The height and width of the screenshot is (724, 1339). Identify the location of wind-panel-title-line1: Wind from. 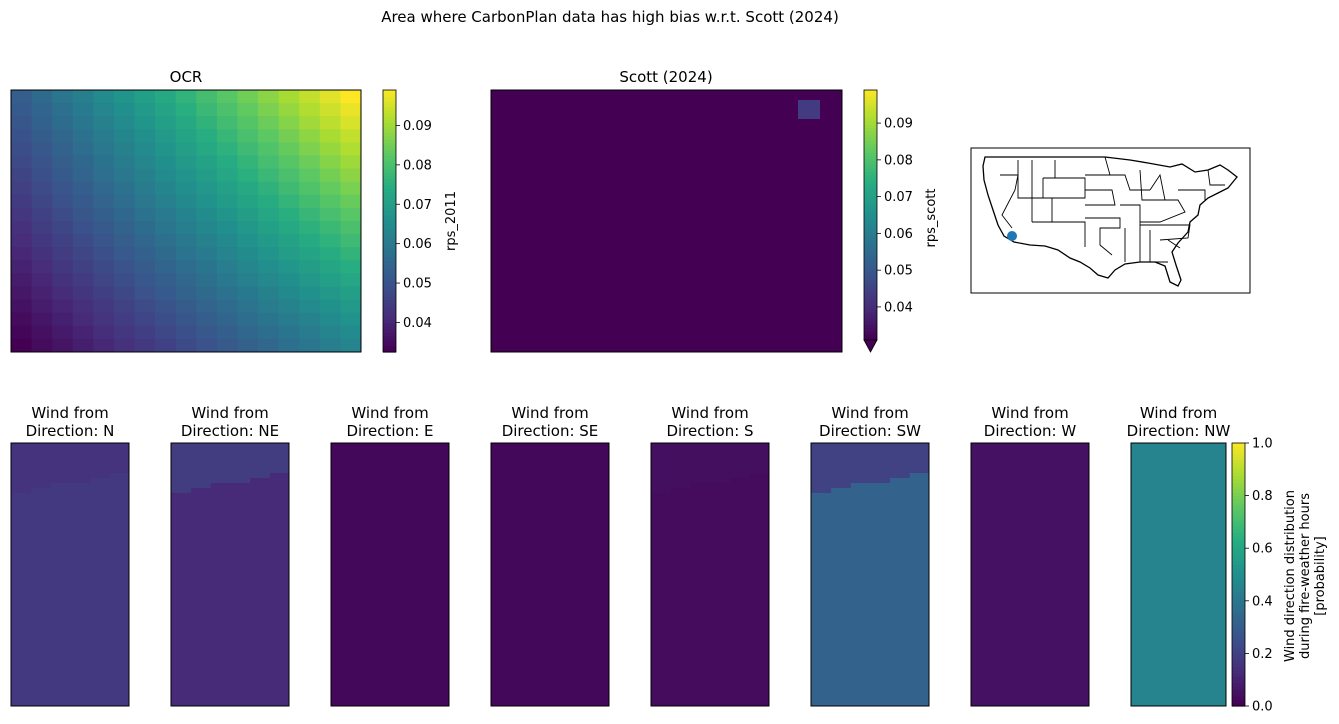
(869, 413).